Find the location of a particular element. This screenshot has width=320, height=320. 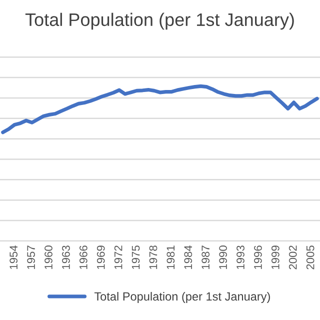

x-tick-label: 1972 is located at coordinates (118, 257).